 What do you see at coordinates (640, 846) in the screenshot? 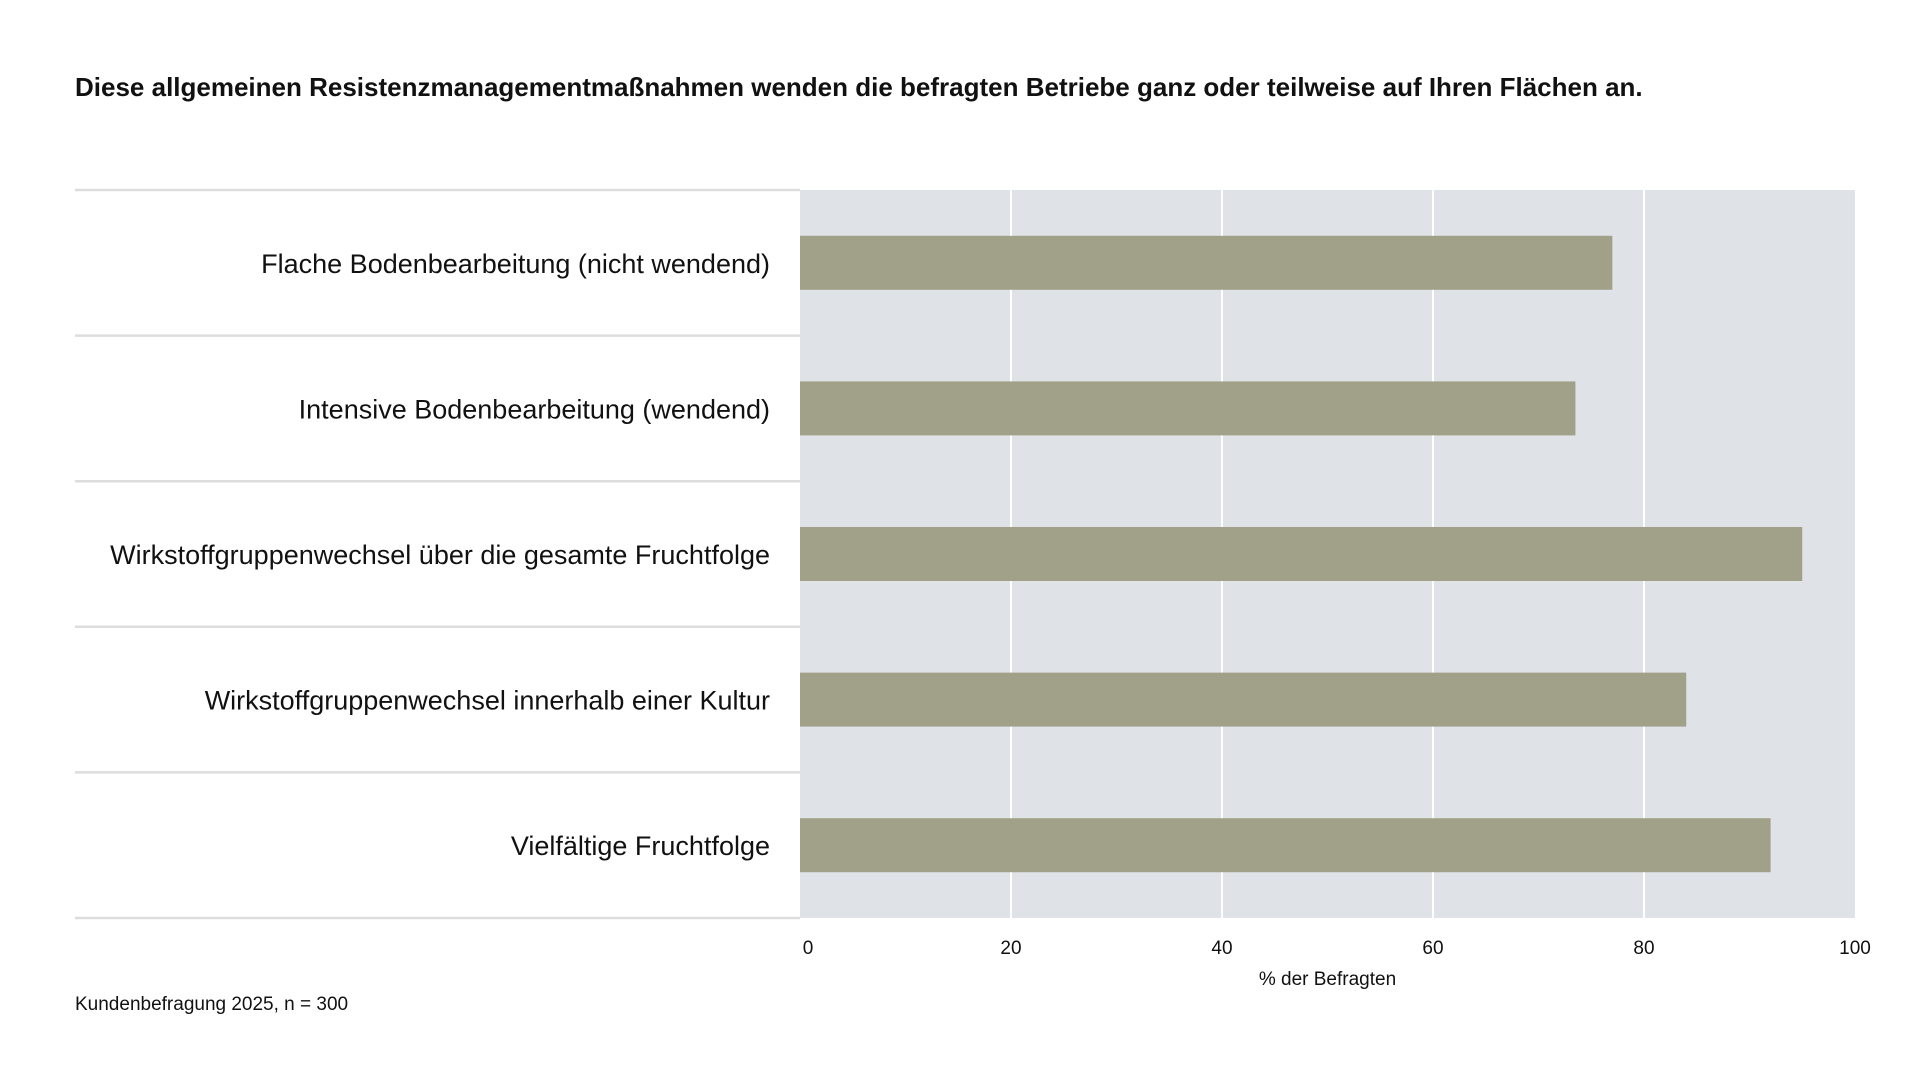
I see `category-label: Vielfältige Fruchtfolge` at bounding box center [640, 846].